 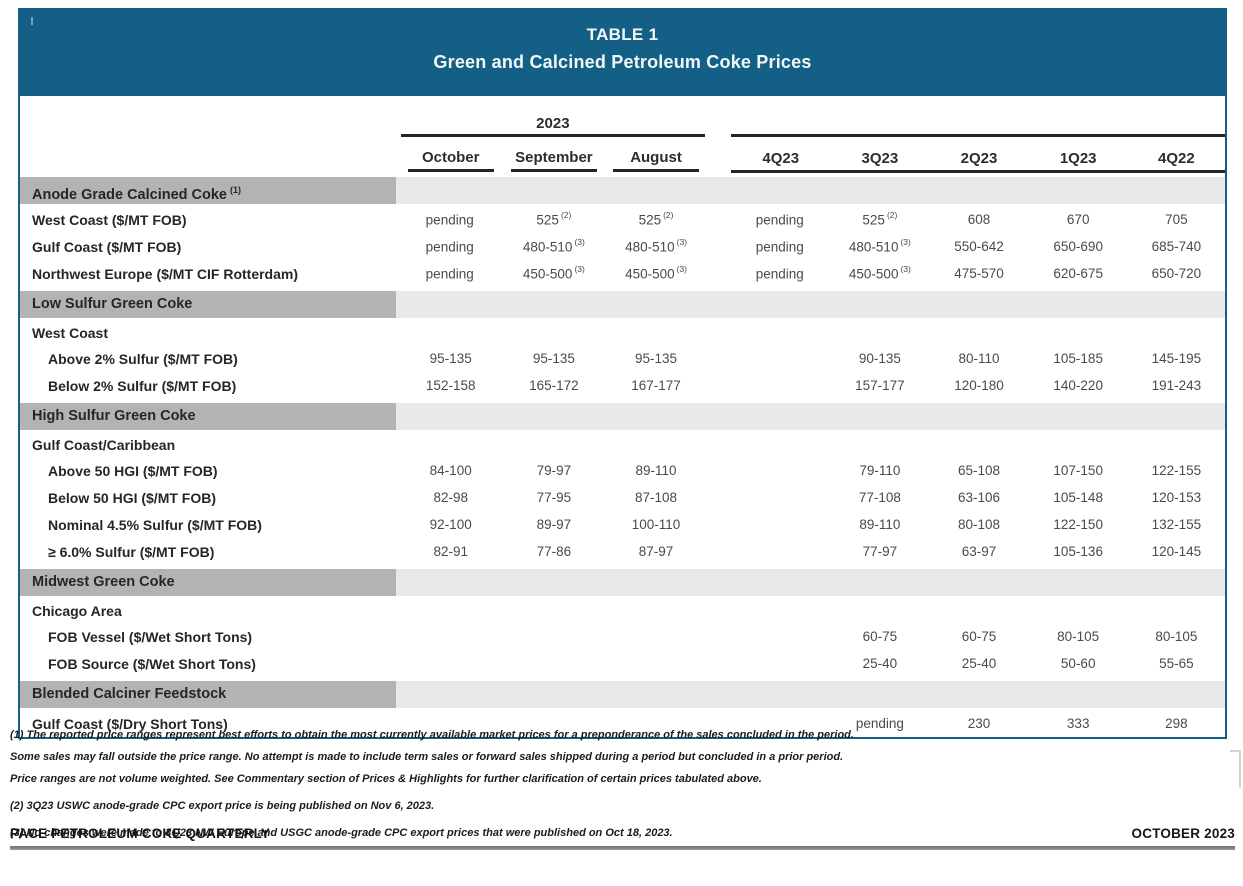 I want to click on row-label: FOB Source ($/Wet Short Tons), so click(x=152, y=663).